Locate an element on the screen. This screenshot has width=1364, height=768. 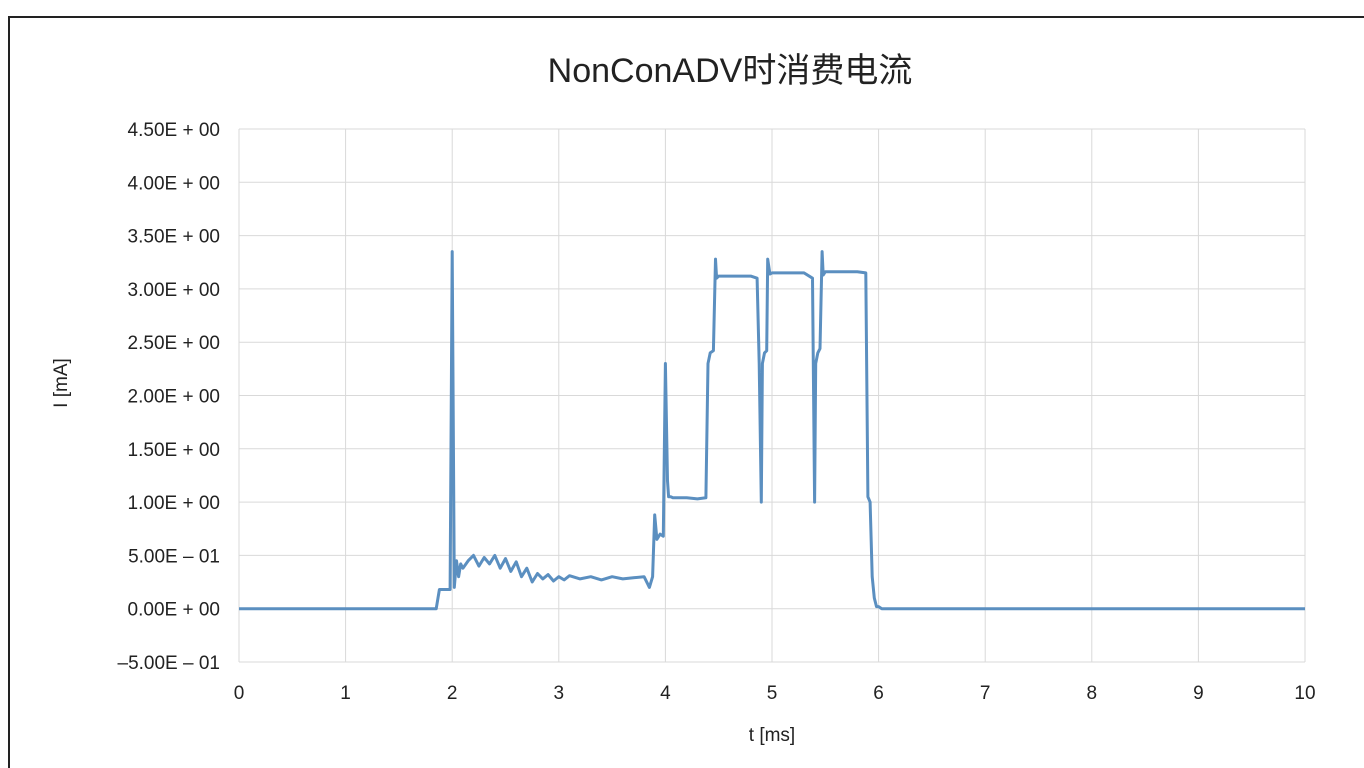
x-tick-label: 0 is located at coordinates (239, 693).